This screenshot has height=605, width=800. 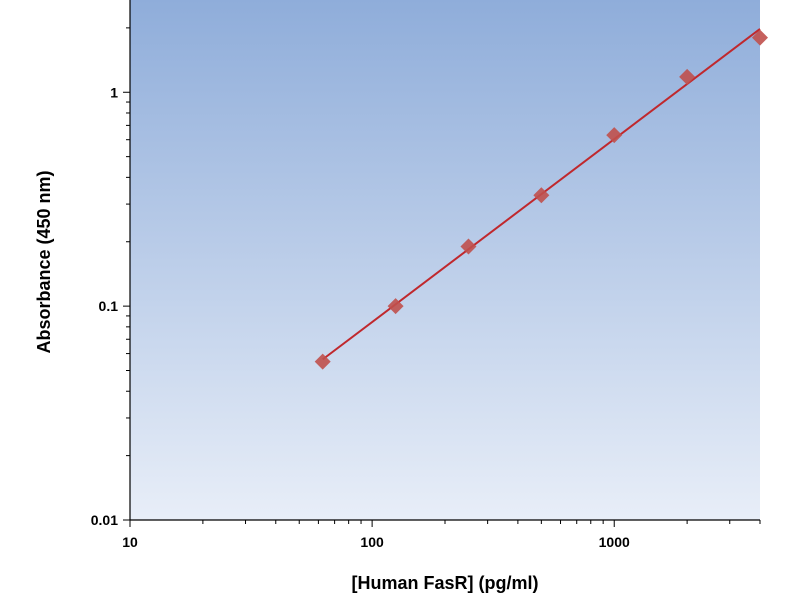 What do you see at coordinates (445, 583) in the screenshot?
I see `x-axis-title: [Human FasR] (pg/ml)` at bounding box center [445, 583].